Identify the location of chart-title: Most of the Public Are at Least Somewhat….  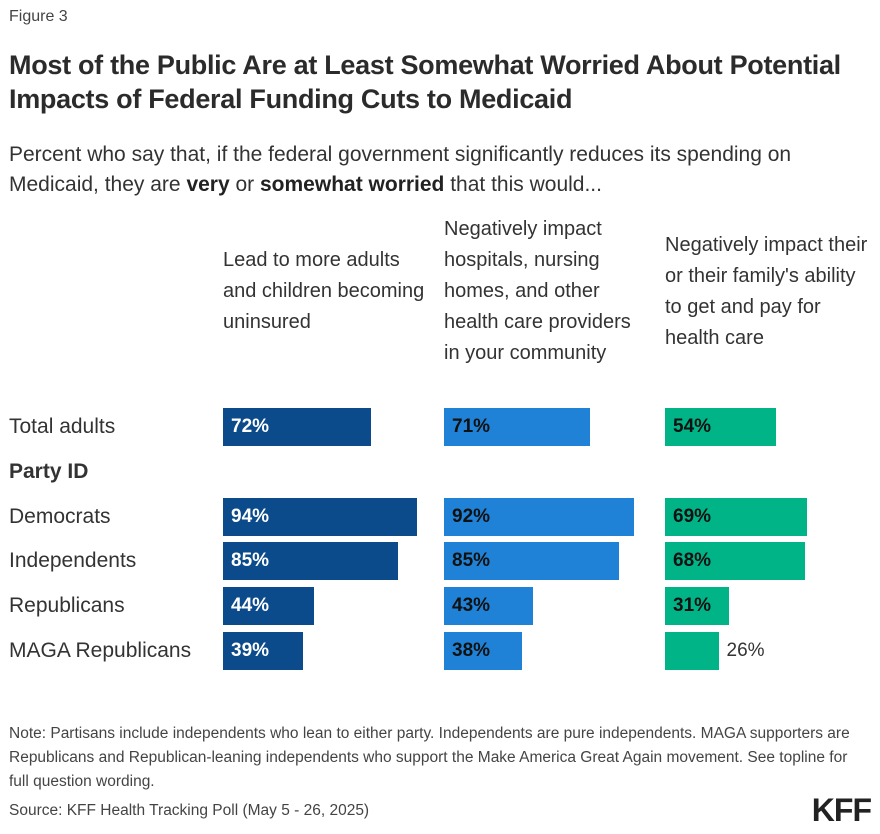
(425, 82).